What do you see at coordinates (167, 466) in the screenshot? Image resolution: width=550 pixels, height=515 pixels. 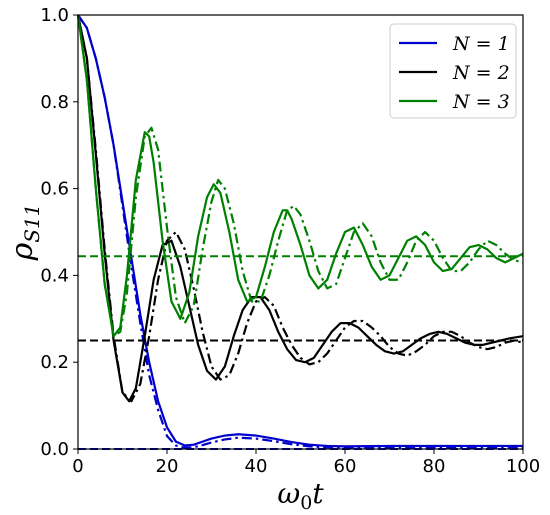 I see `x-tick-label: 20` at bounding box center [167, 466].